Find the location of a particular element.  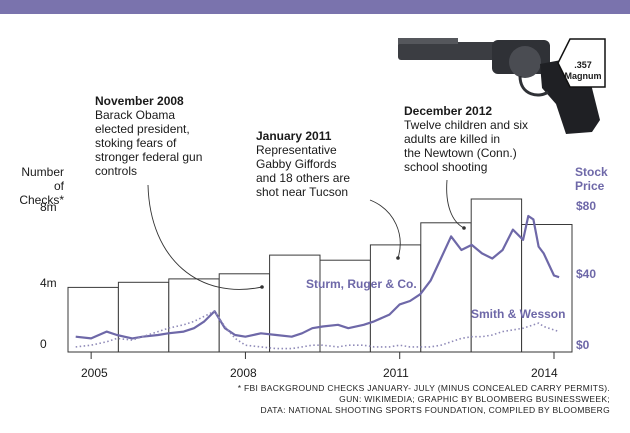

magnum-label: .357 Magnum is located at coordinates (583, 70).